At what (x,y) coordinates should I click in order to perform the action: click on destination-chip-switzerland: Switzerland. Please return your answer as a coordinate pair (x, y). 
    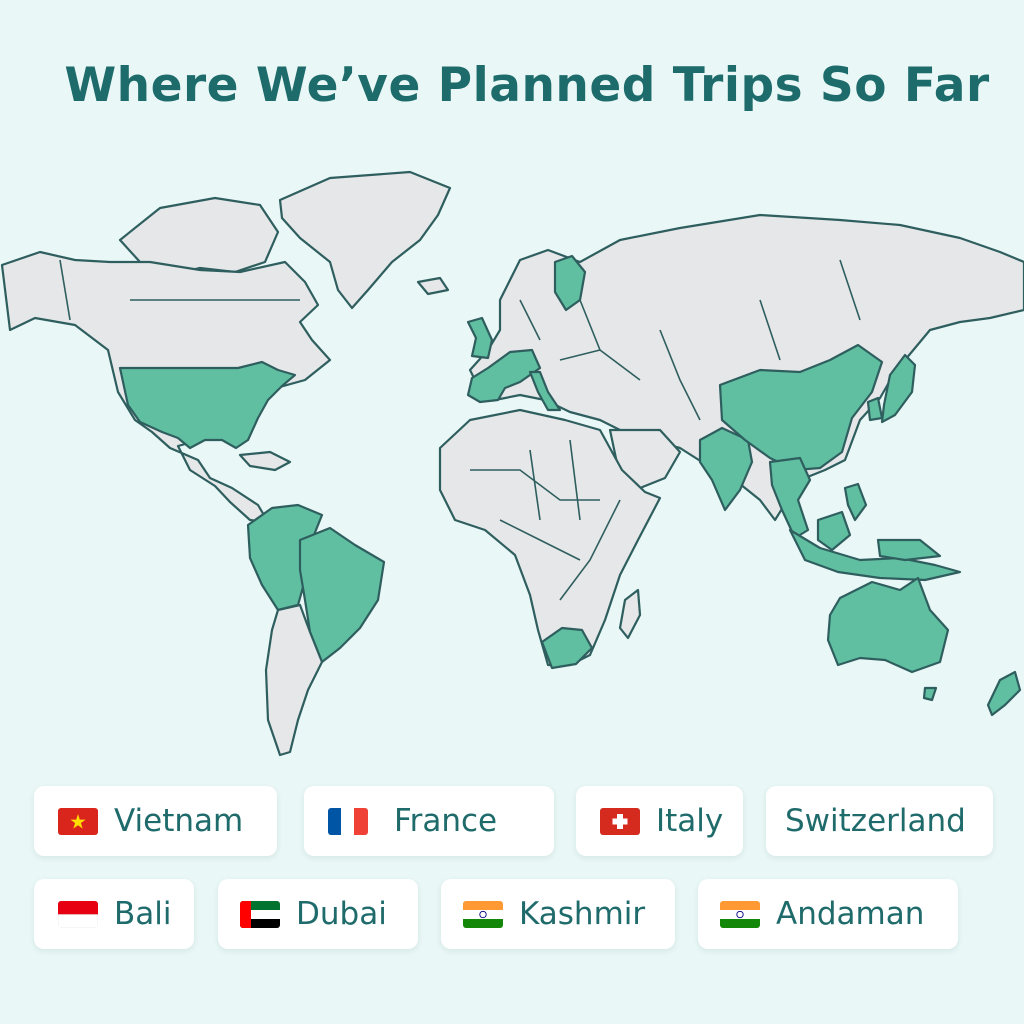
    Looking at the image, I should click on (879, 821).